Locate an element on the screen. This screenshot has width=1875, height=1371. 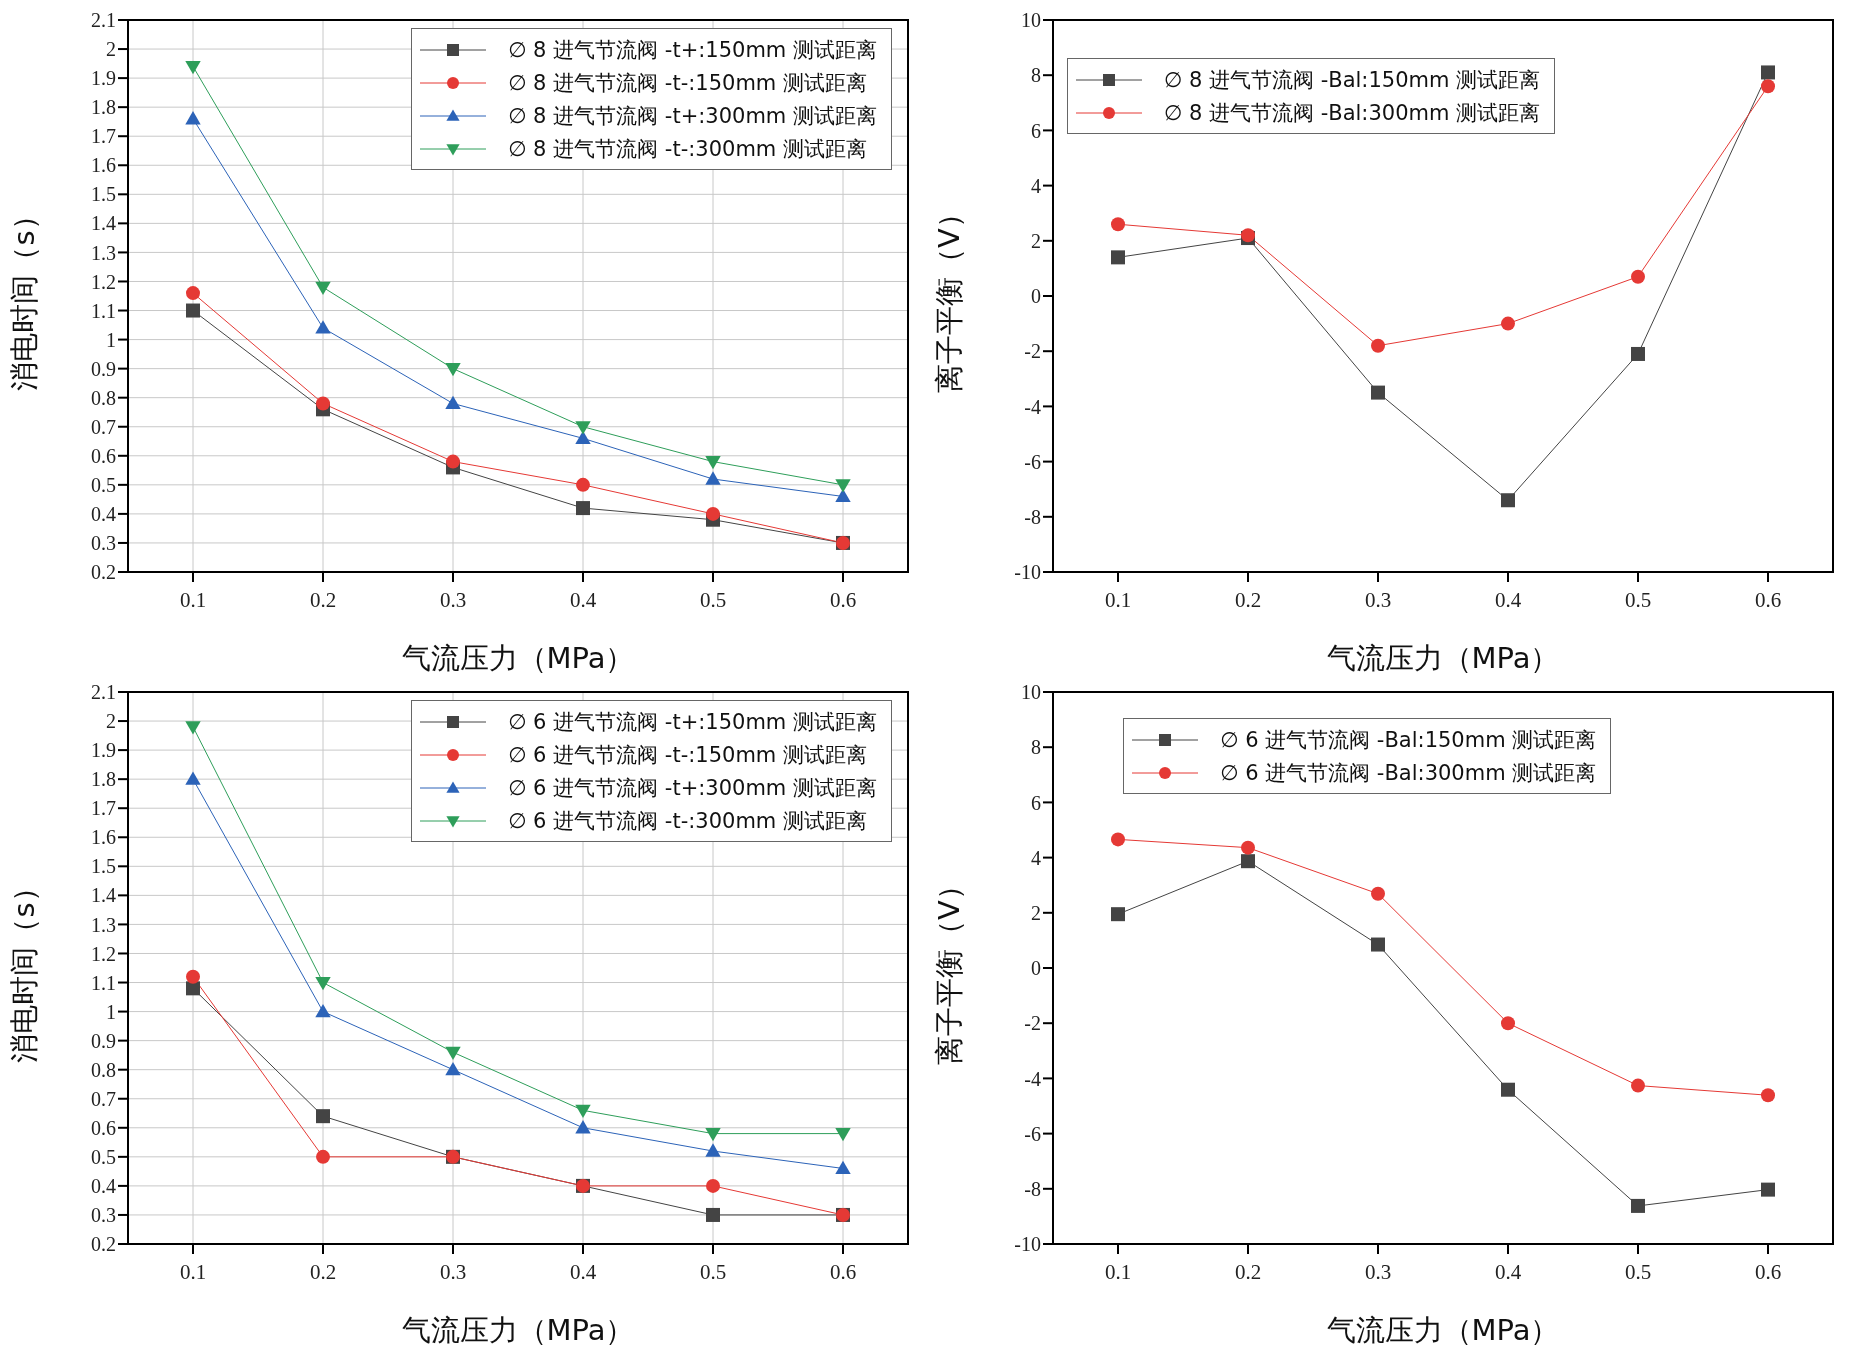
y-tick-label: 2.1 is located at coordinates (103, 692).